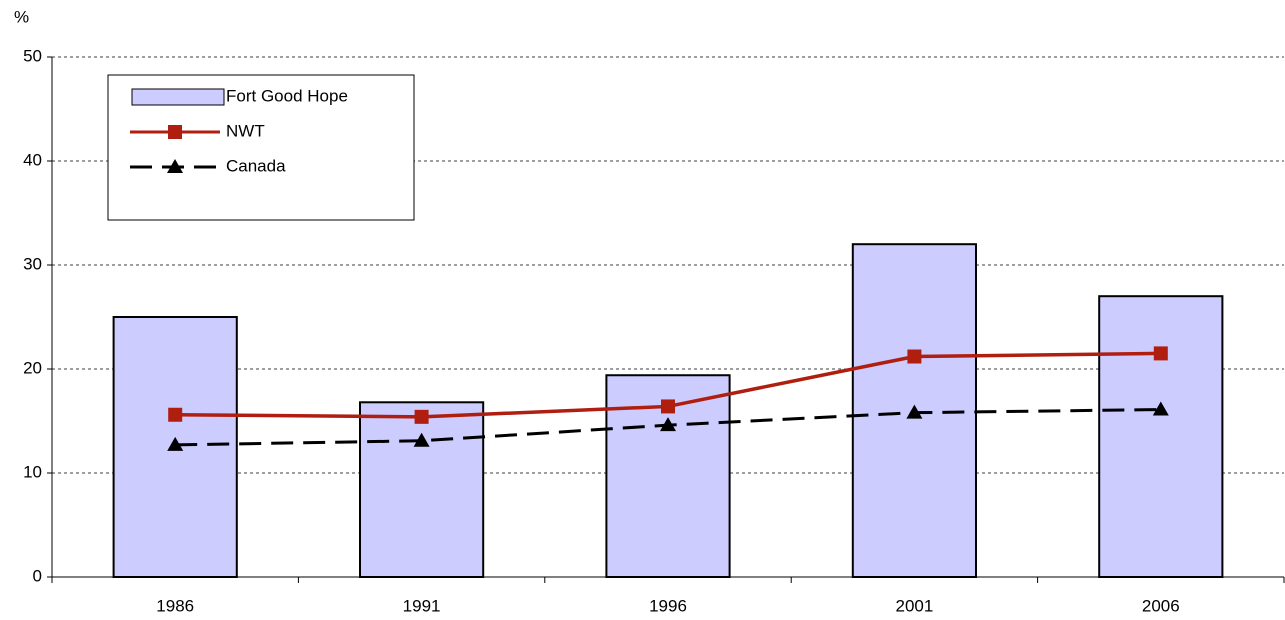  What do you see at coordinates (178, 97) in the screenshot?
I see `legend-swatch` at bounding box center [178, 97].